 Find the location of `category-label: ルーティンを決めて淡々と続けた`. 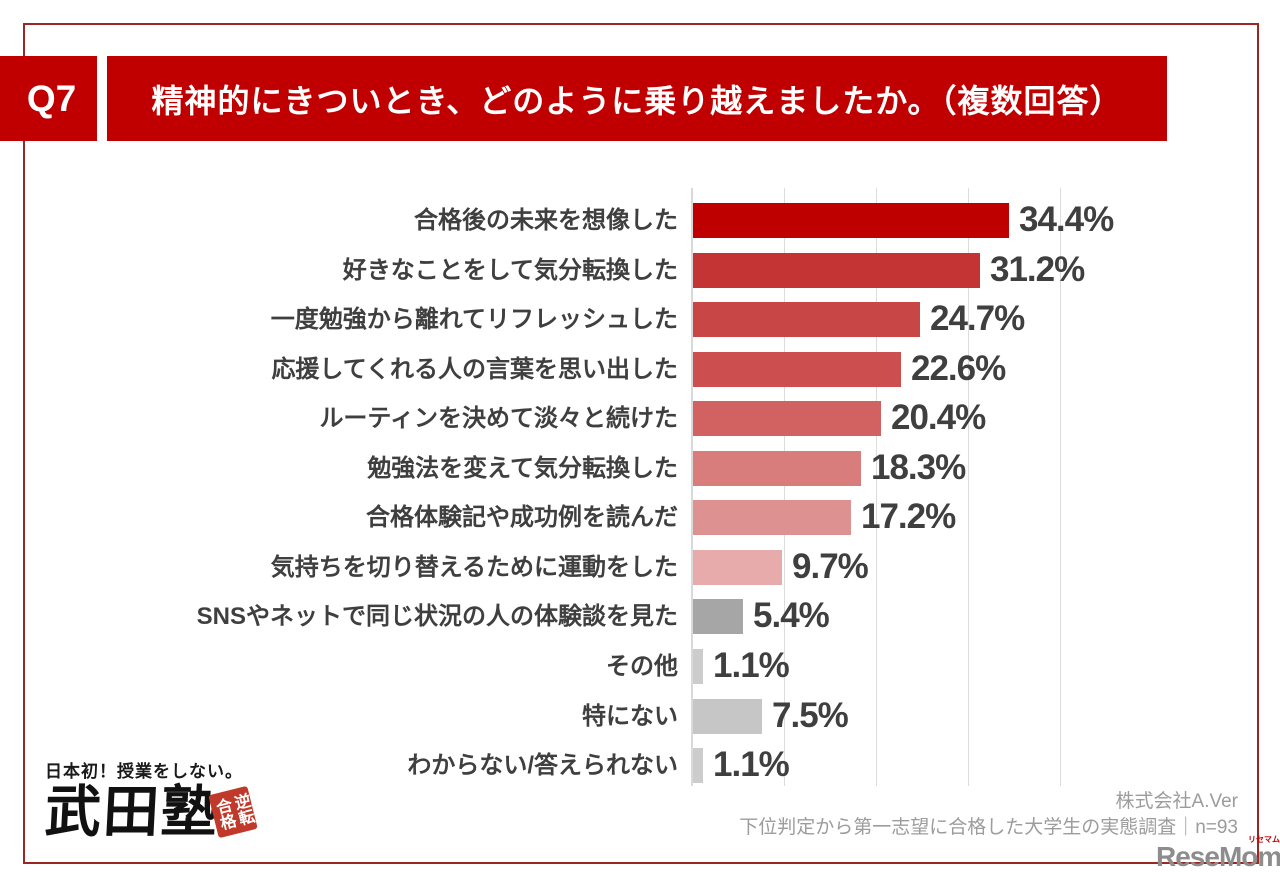

category-label: ルーティンを決めて淡々と続けた is located at coordinates (498, 418).